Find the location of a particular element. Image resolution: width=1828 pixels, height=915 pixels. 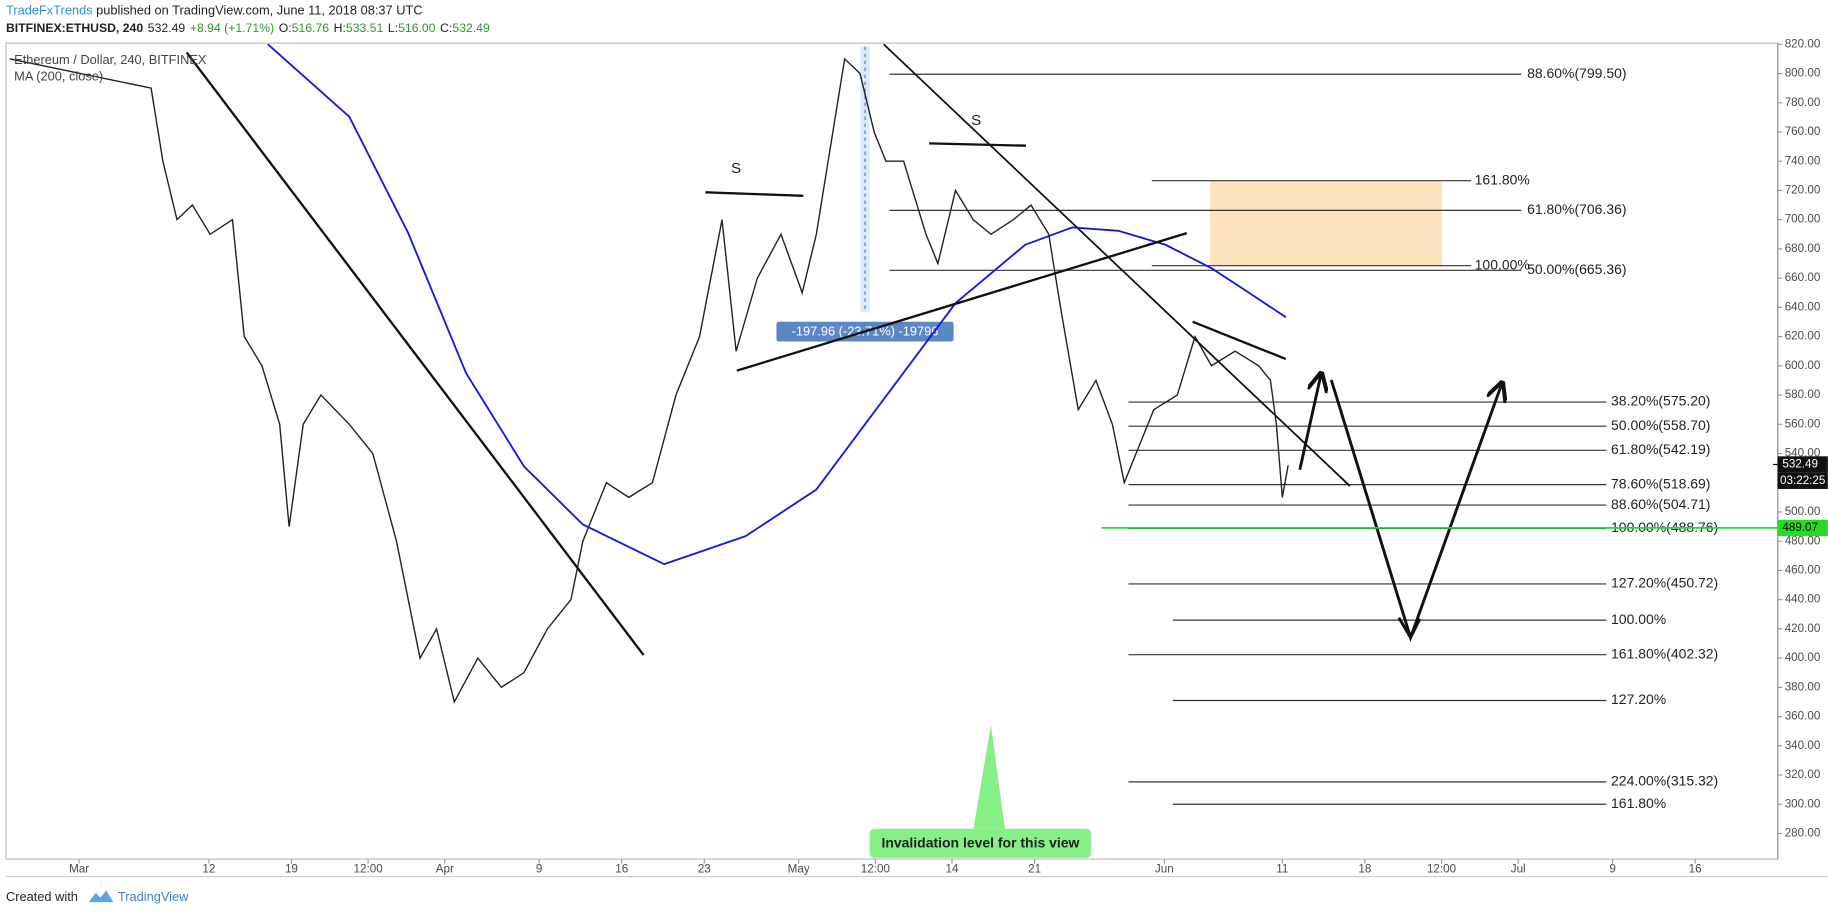

target-tag-label: 489.07 is located at coordinates (1800, 527).